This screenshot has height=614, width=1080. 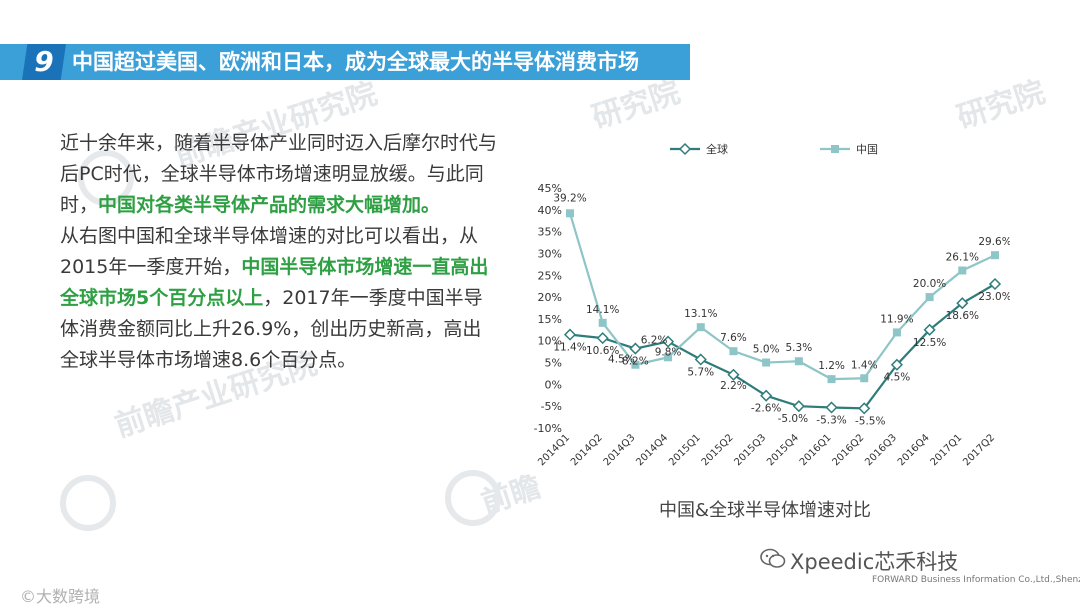 What do you see at coordinates (947, 450) in the screenshot?
I see `x-tick-label: 2017Q1` at bounding box center [947, 450].